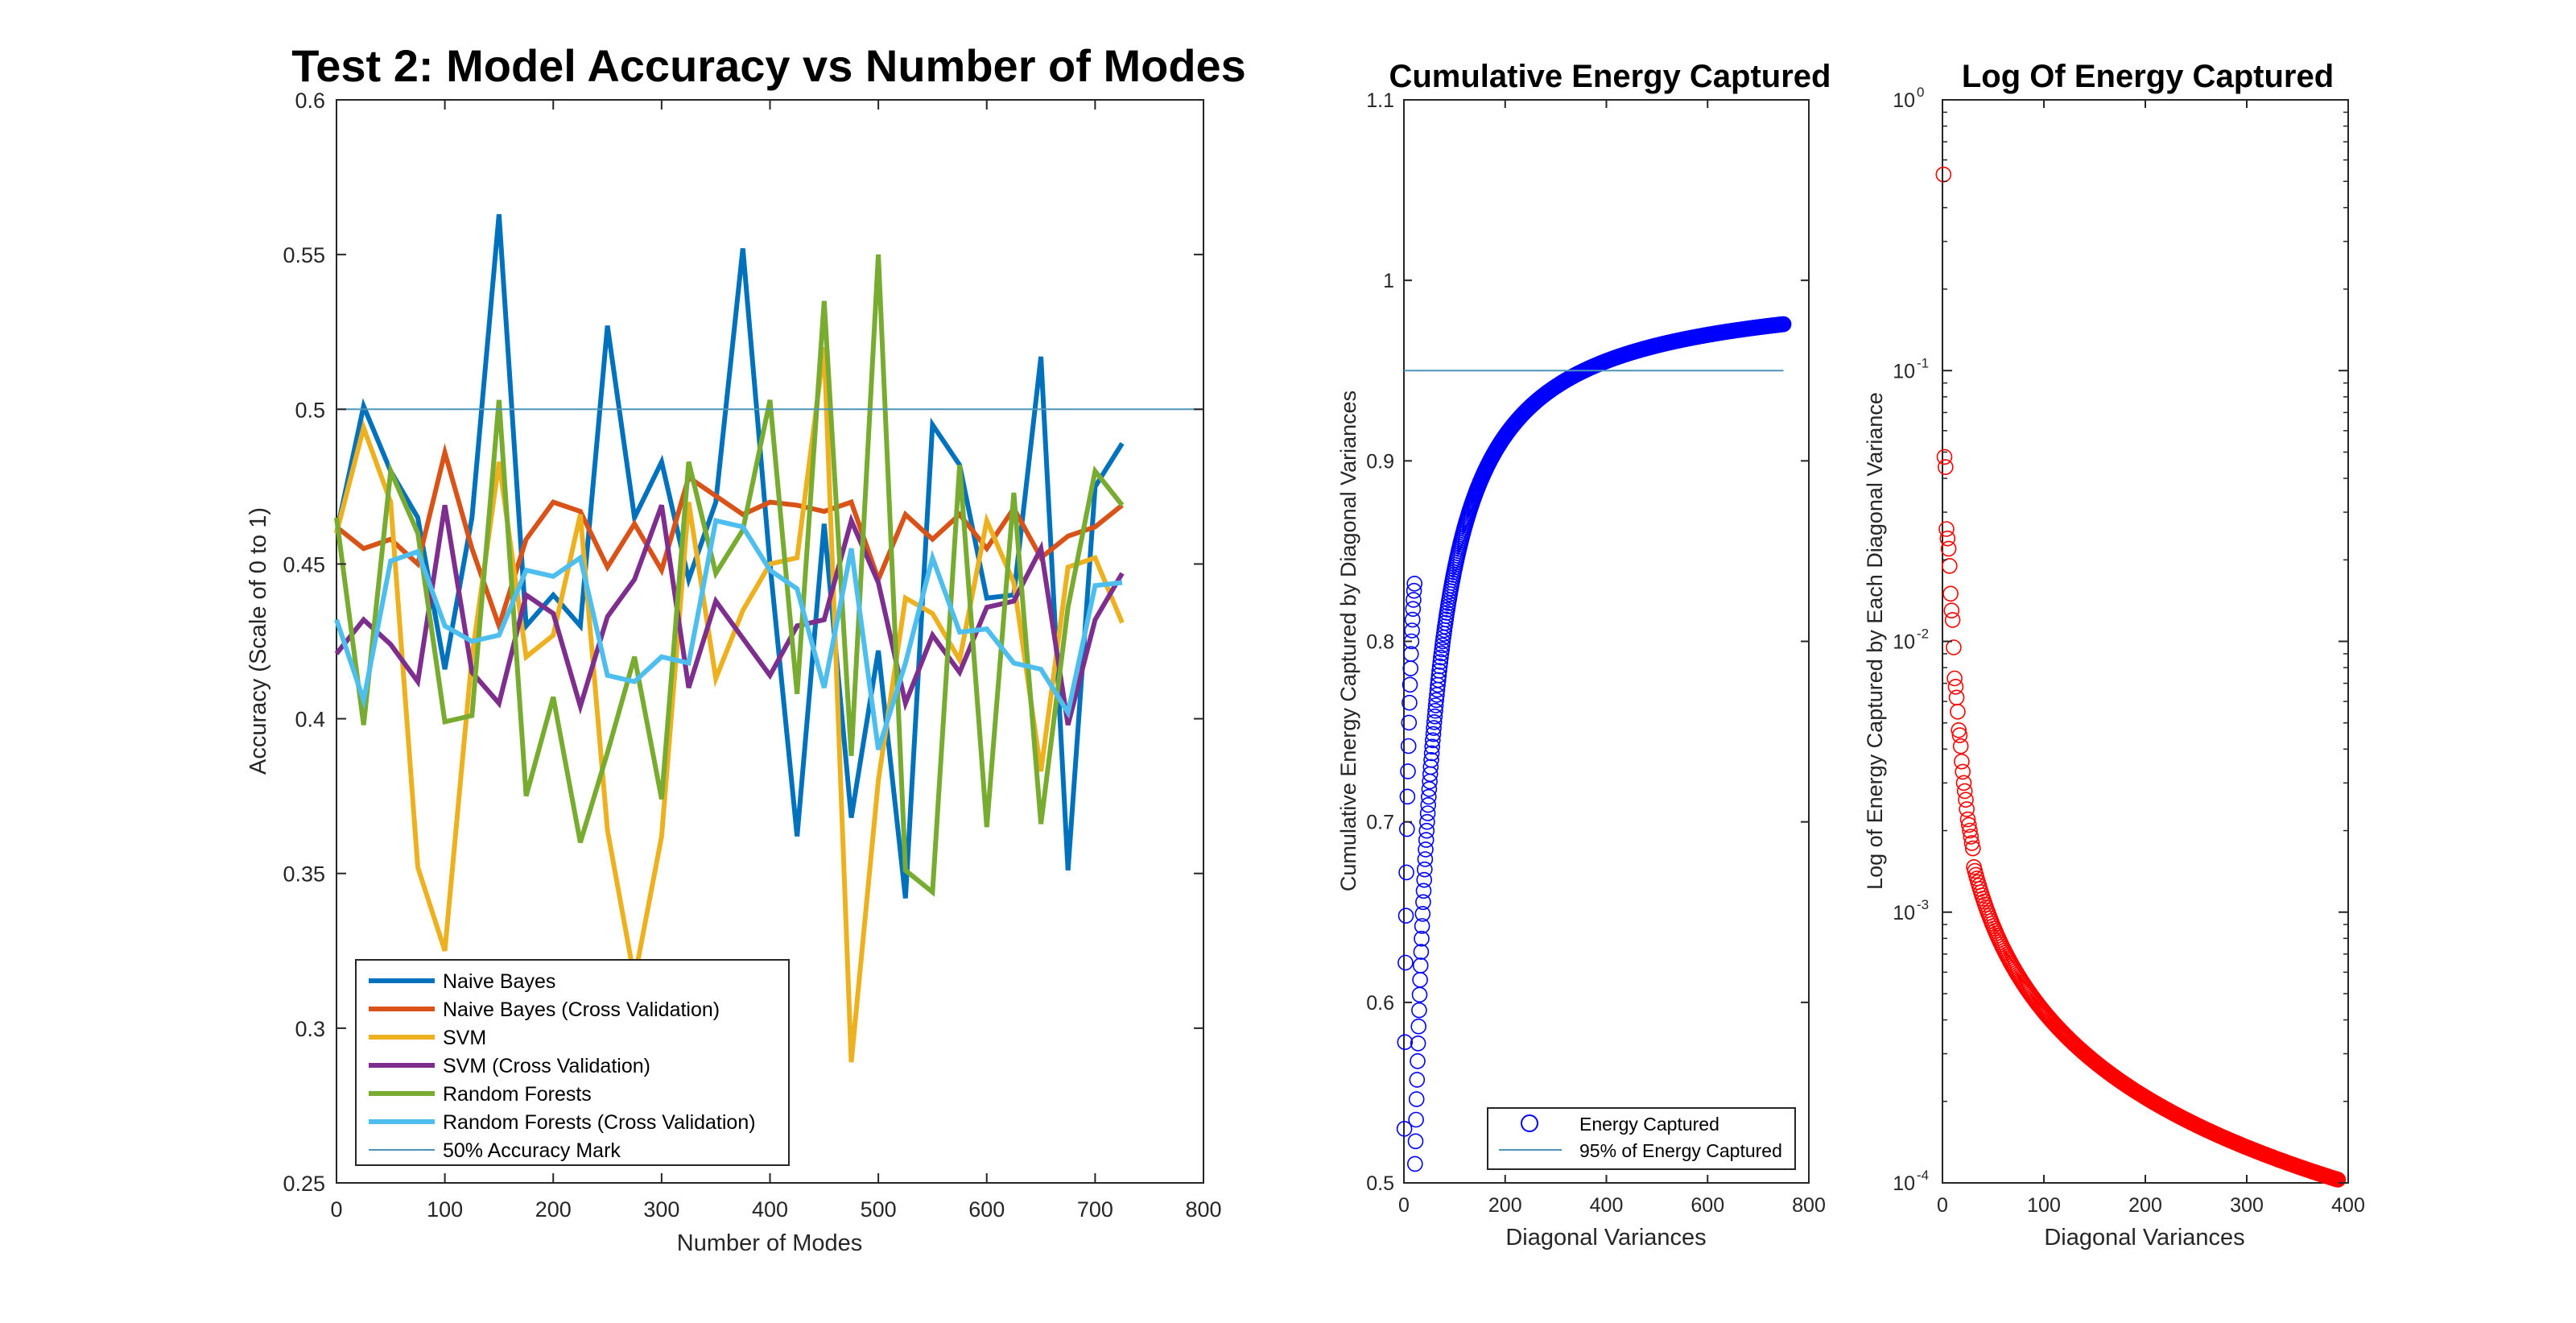 This screenshot has width=2576, height=1323. I want to click on x-tick-label: 600, so click(1707, 1205).